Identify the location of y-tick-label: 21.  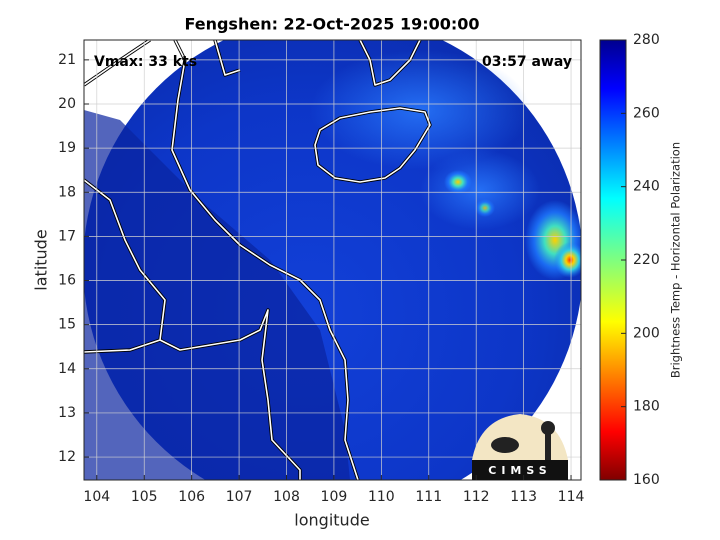
(67, 60).